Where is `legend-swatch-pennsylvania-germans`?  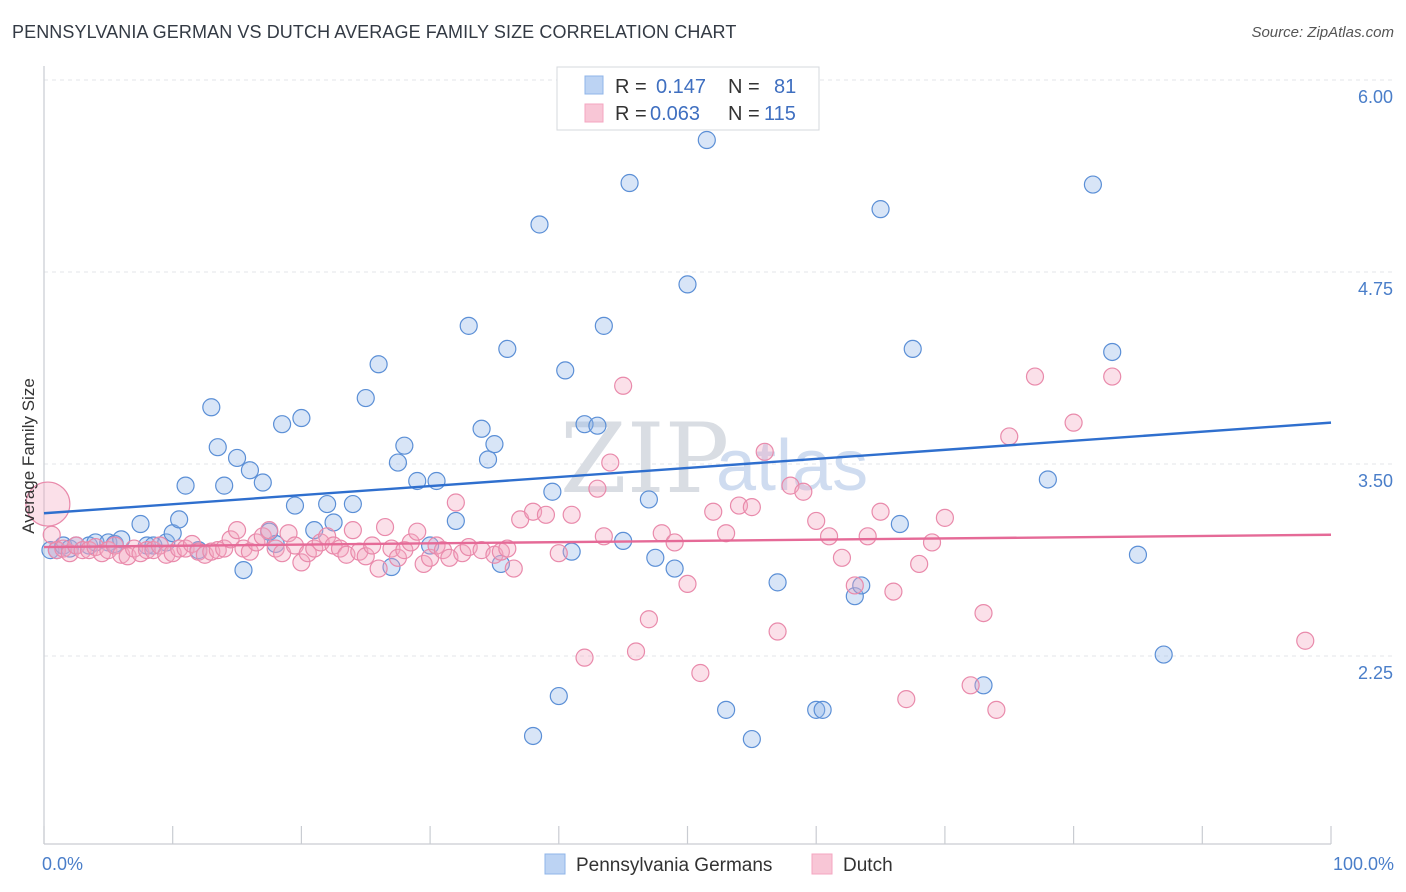 legend-swatch-pennsylvania-germans is located at coordinates (594, 85).